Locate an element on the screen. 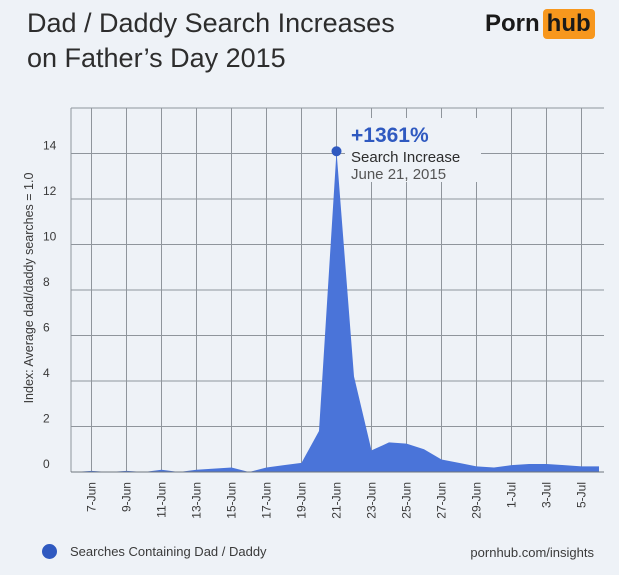  title-line-1: Dad / Daddy Search Increases is located at coordinates (211, 23).